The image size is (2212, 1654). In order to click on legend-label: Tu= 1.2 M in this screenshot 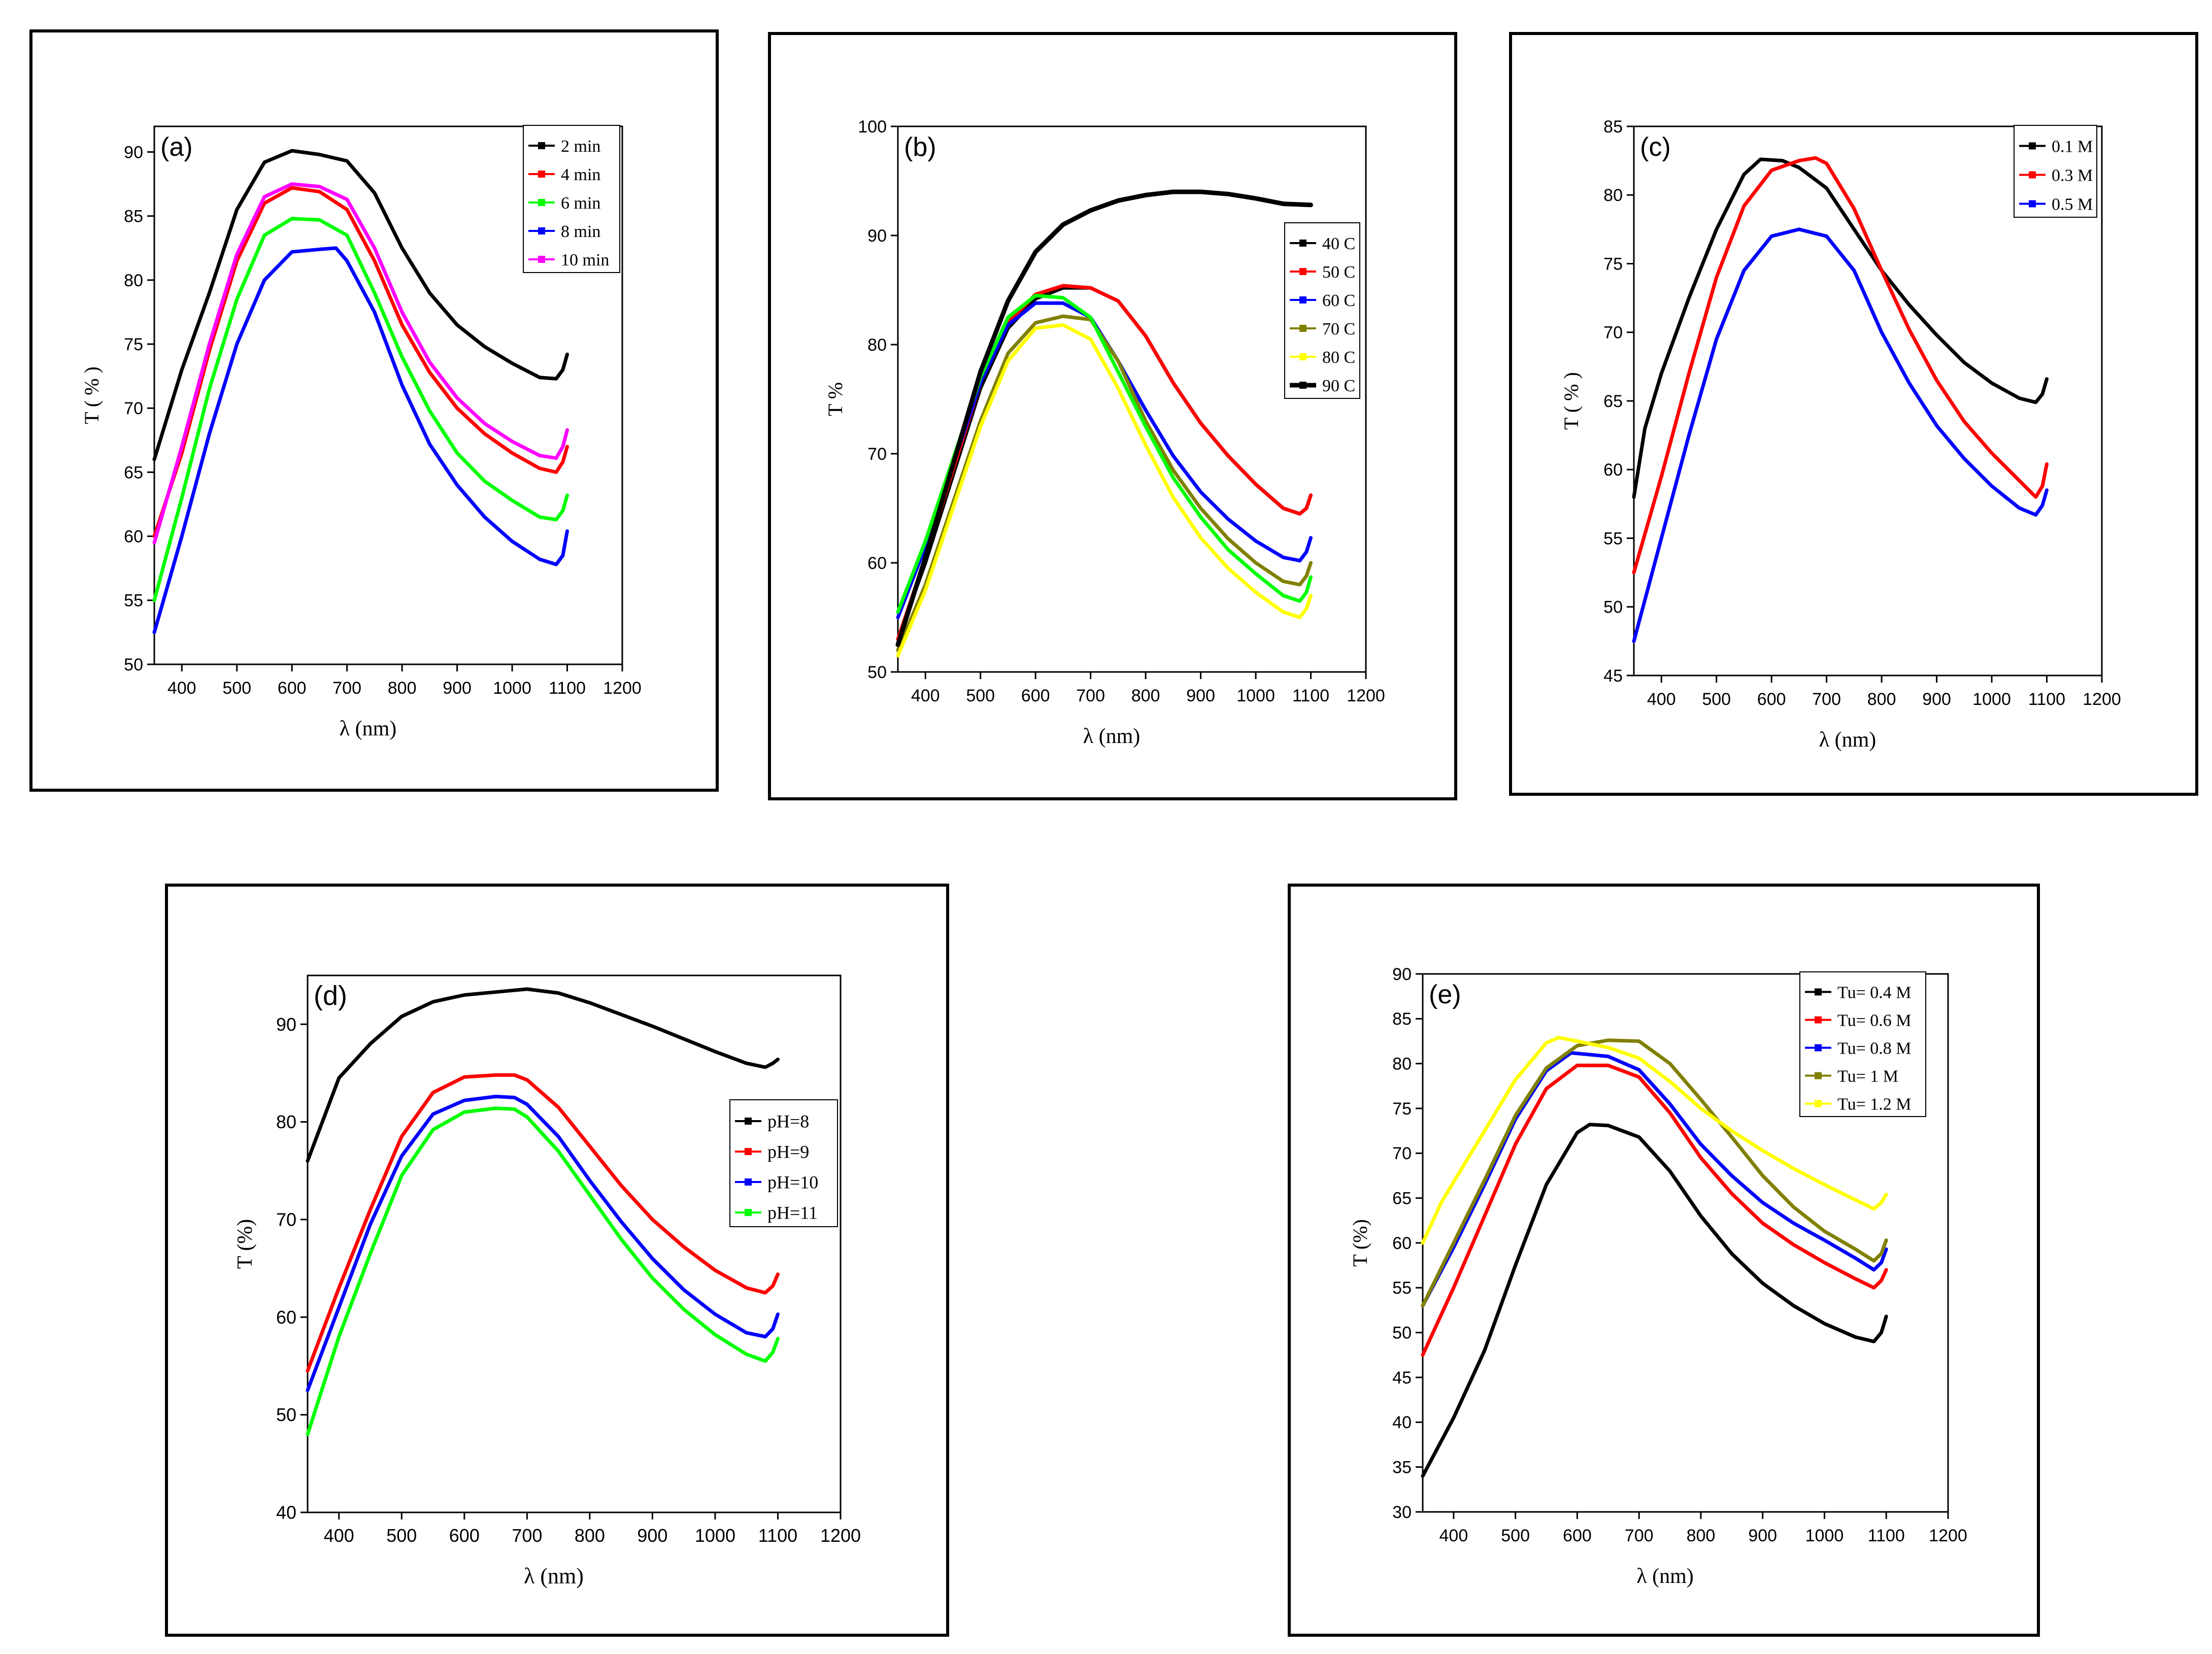, I will do `click(1874, 1104)`.